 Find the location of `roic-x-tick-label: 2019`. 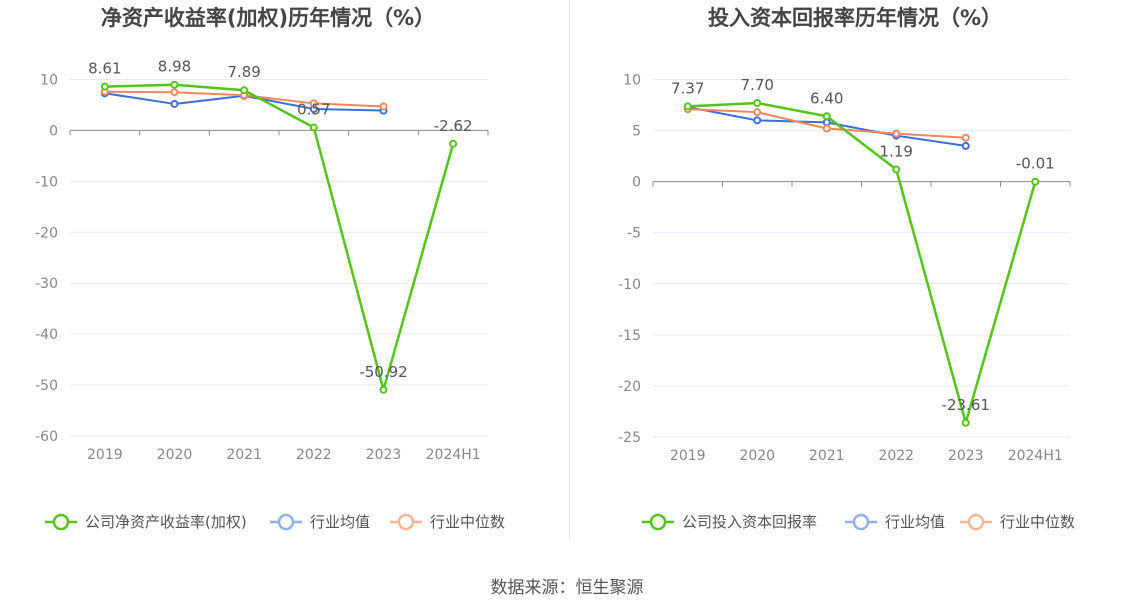

roic-x-tick-label: 2019 is located at coordinates (688, 456).